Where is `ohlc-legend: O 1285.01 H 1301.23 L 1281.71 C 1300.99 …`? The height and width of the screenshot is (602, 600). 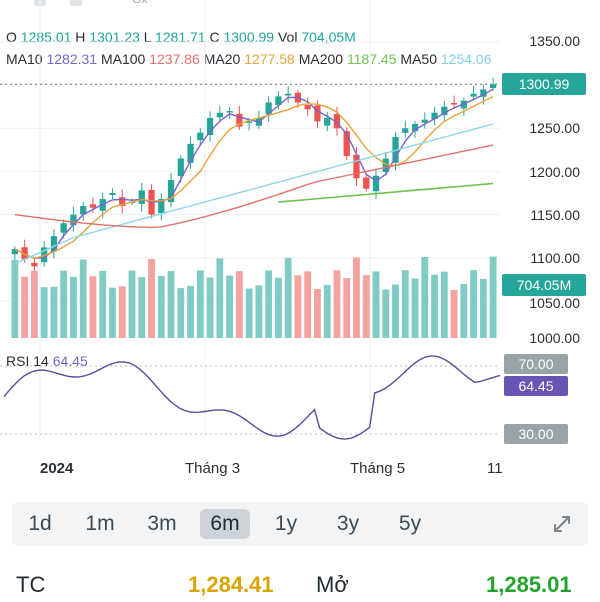 ohlc-legend: O 1285.01 H 1301.23 L 1281.71 C 1300.99 … is located at coordinates (181, 37).